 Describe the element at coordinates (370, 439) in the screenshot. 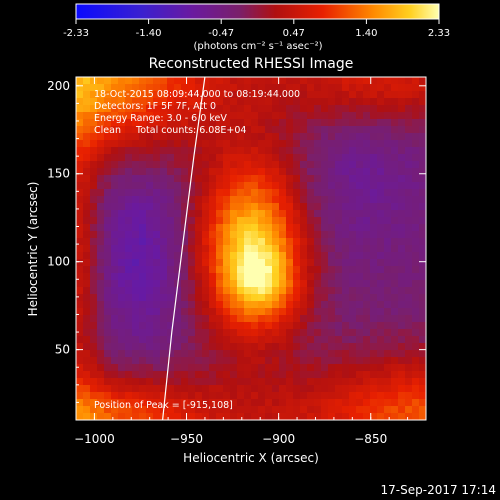

I see `x-tick-label: −850` at that location.